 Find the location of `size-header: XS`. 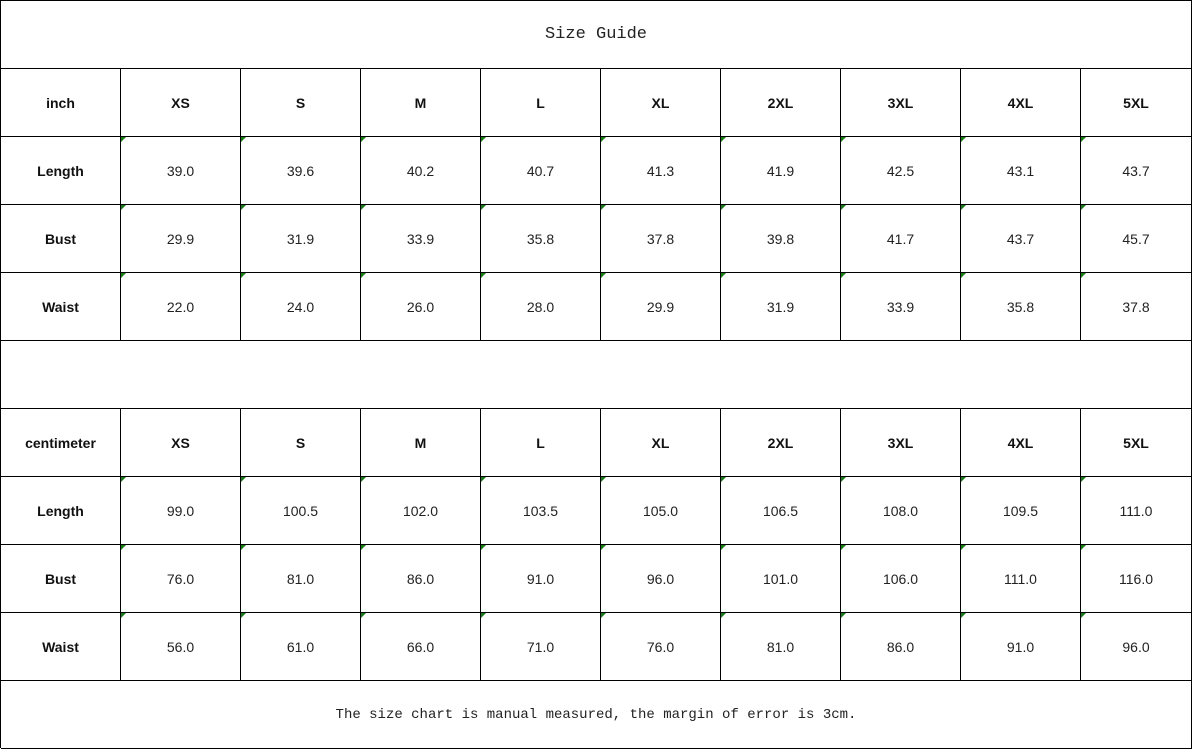

size-header: XS is located at coordinates (181, 103).